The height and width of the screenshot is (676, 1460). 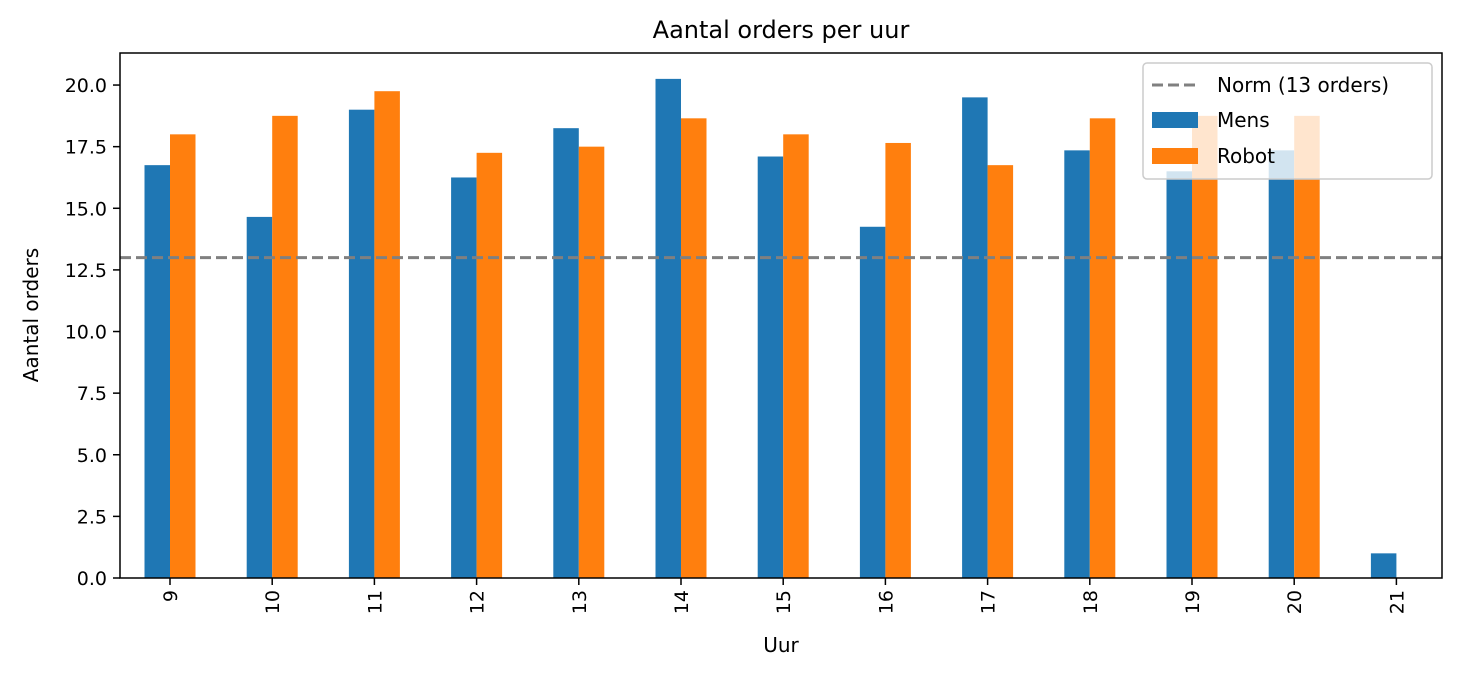 What do you see at coordinates (1175, 156) in the screenshot?
I see `legend-swatch-robot` at bounding box center [1175, 156].